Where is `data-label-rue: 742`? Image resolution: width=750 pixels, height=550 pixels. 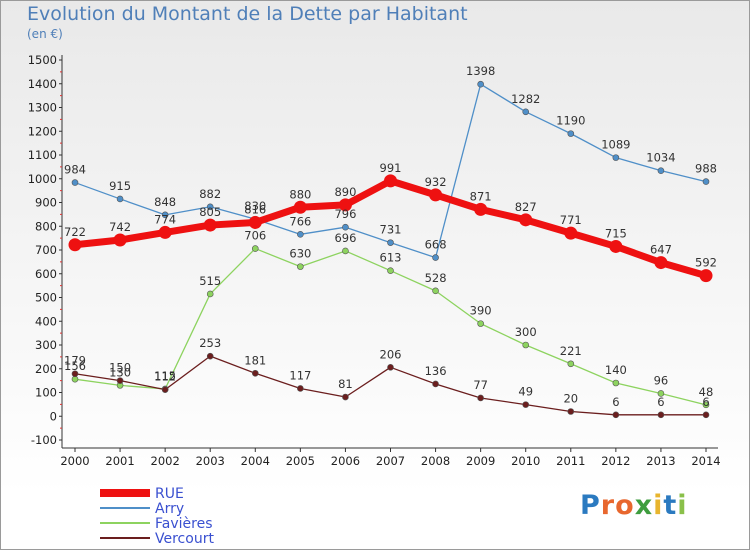 data-label-rue: 742 is located at coordinates (120, 227).